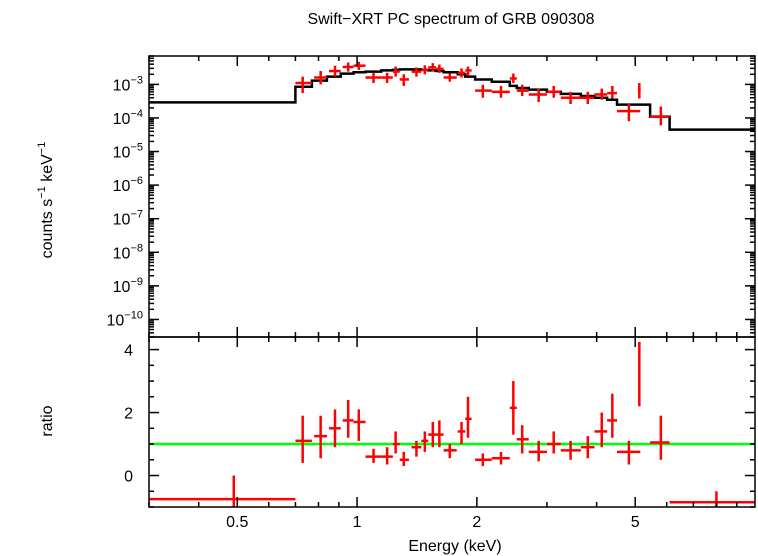 This screenshot has height=556, width=758. What do you see at coordinates (42, 192) in the screenshot?
I see `ylabel-exp1: −1` at bounding box center [42, 192].